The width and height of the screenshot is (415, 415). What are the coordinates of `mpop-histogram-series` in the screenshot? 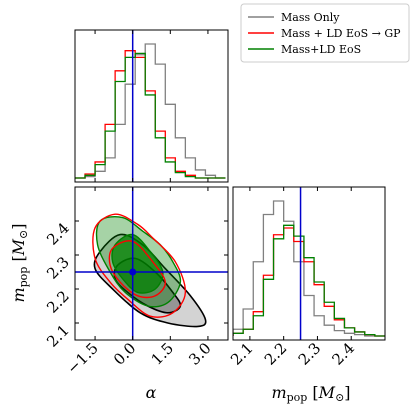 It's located at (309, 268).